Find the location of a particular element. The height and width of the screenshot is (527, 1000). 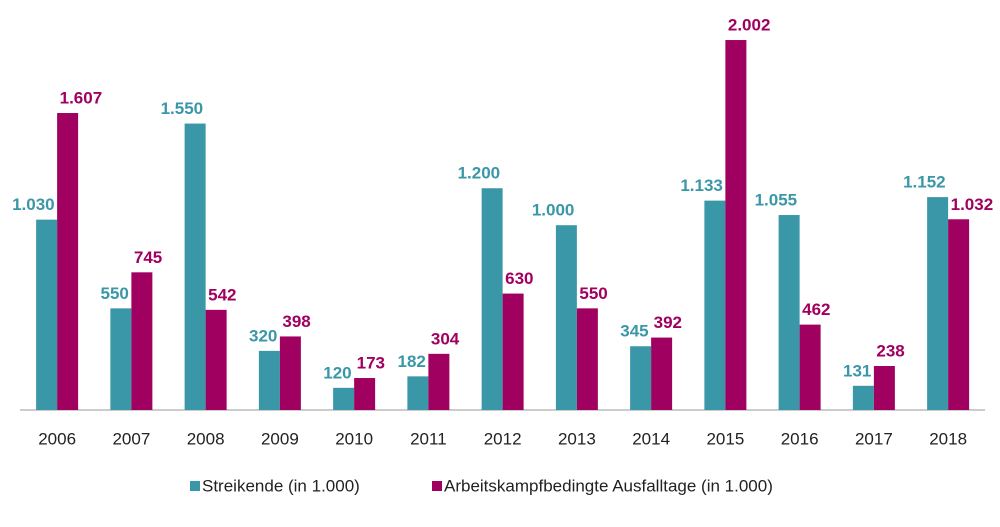

x-tick-label: 2016 is located at coordinates (800, 438).